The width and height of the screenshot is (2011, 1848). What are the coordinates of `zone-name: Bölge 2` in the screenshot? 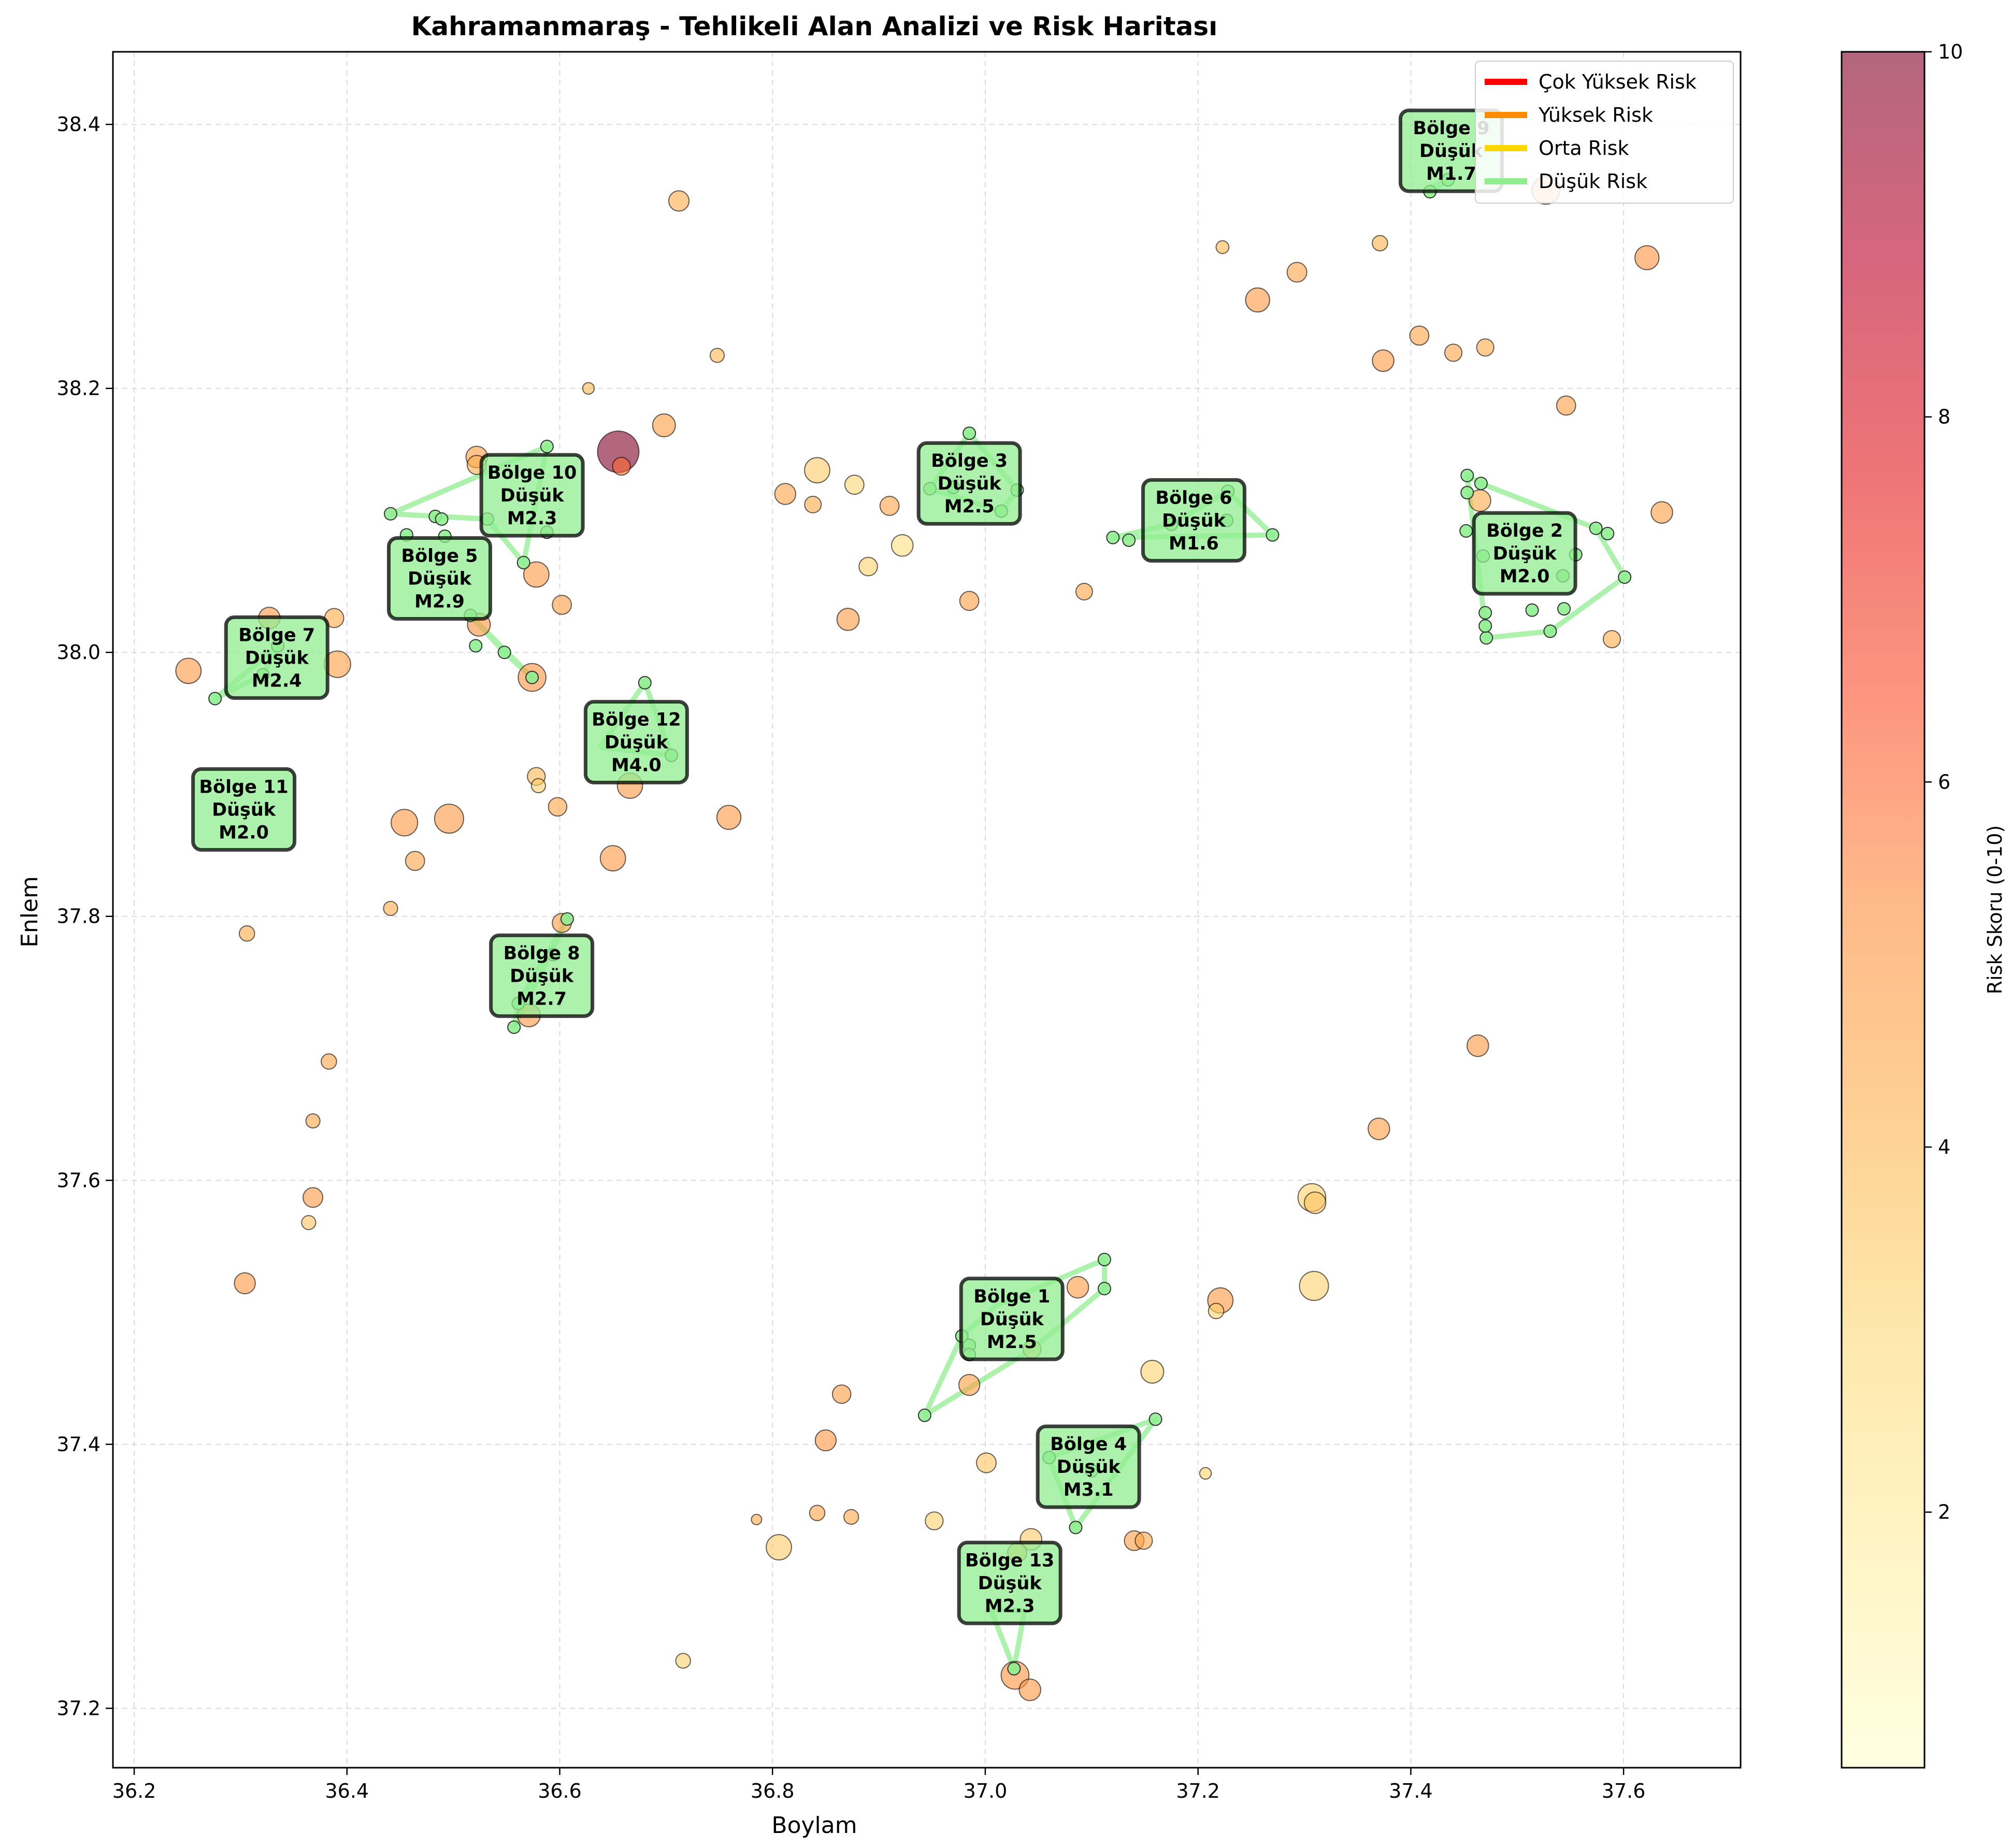 It's located at (1524, 531).